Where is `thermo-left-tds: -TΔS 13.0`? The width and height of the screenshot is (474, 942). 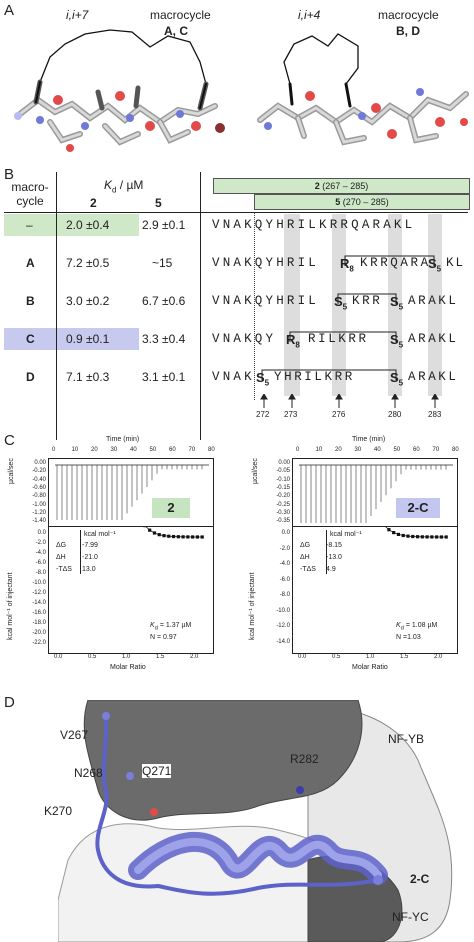
thermo-left-tds: -TΔS 13.0 is located at coordinates (76, 569).